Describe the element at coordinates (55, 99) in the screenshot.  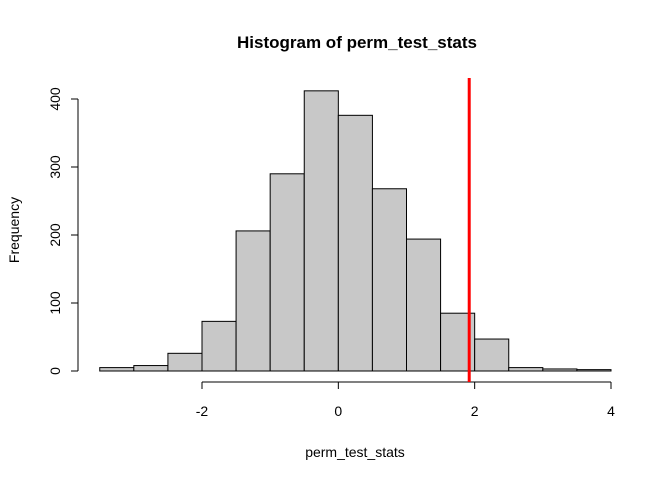
I see `y-tick-label: 400` at that location.